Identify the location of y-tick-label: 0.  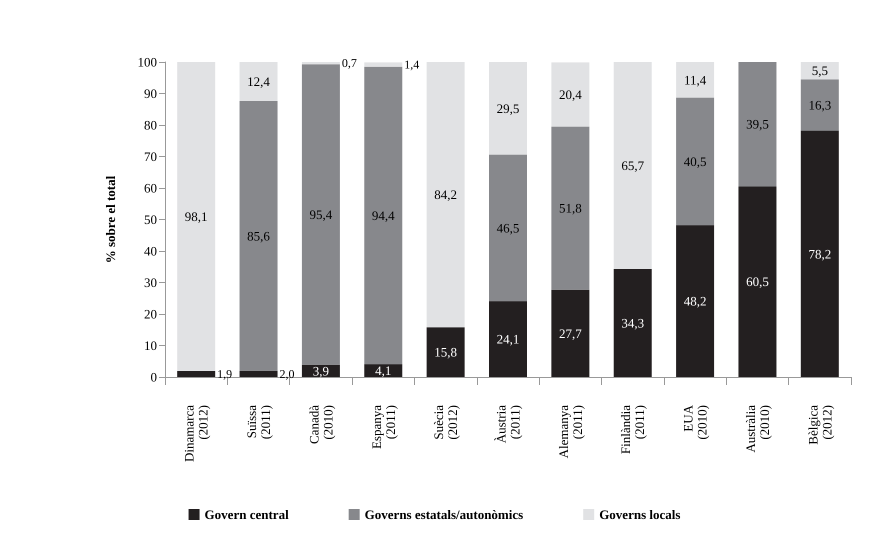
(153, 377).